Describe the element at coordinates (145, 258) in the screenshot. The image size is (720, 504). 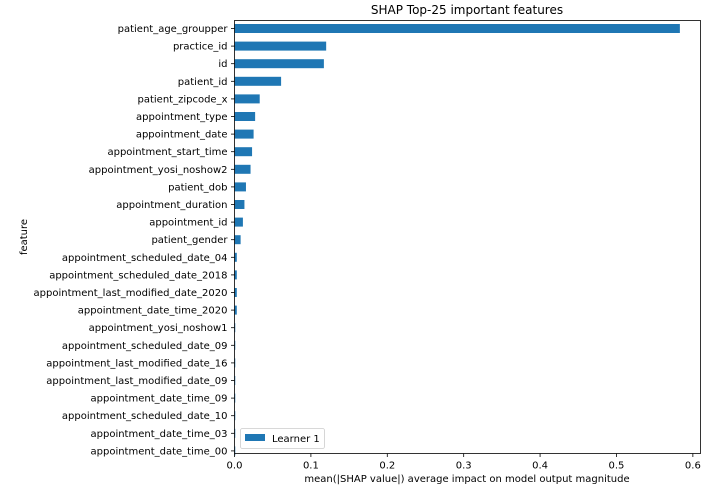
I see `y-tick-label: appointment_scheduled_date_04` at that location.